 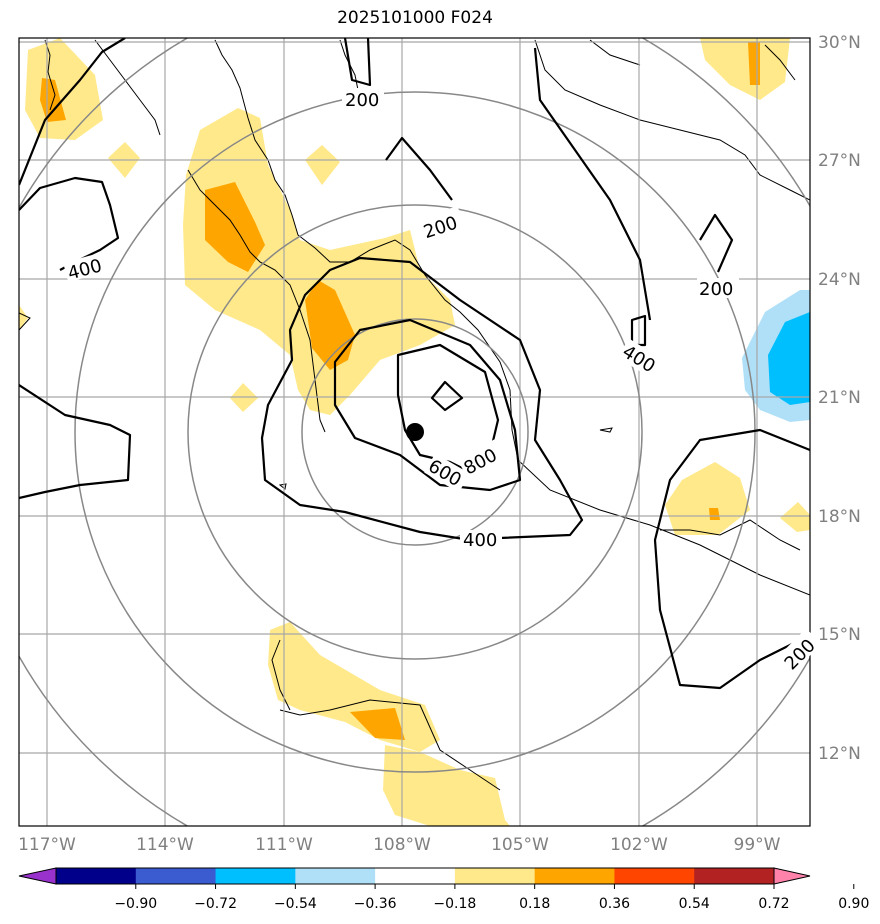 I want to click on lat-label: 12°N, so click(x=839, y=754).